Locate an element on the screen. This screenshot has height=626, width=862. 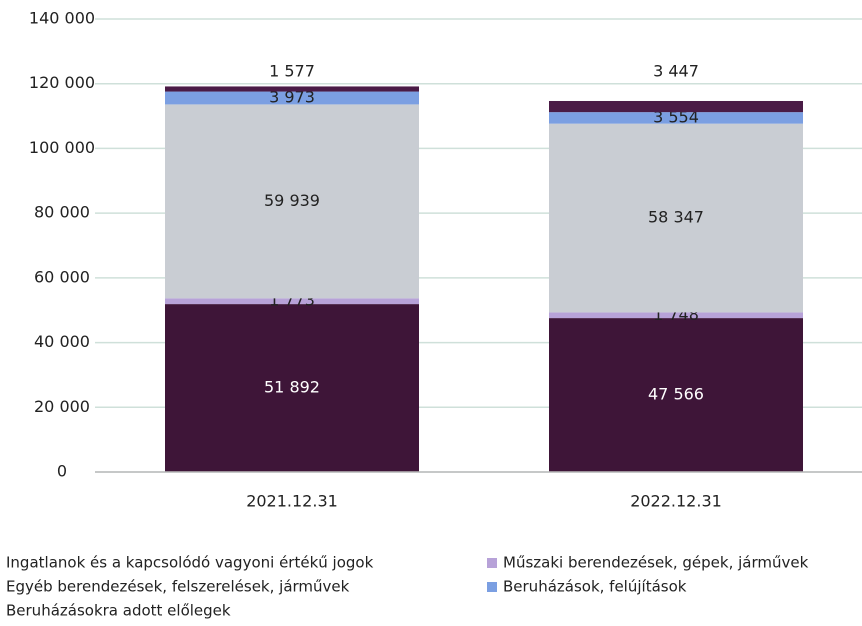
data-label: 3 973 is located at coordinates (292, 96).